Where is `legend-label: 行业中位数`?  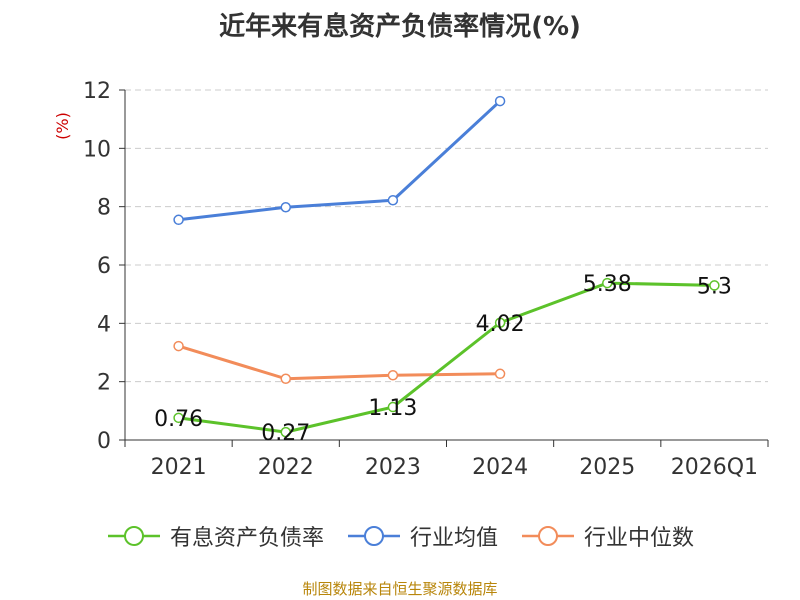 legend-label: 行业中位数 is located at coordinates (639, 538).